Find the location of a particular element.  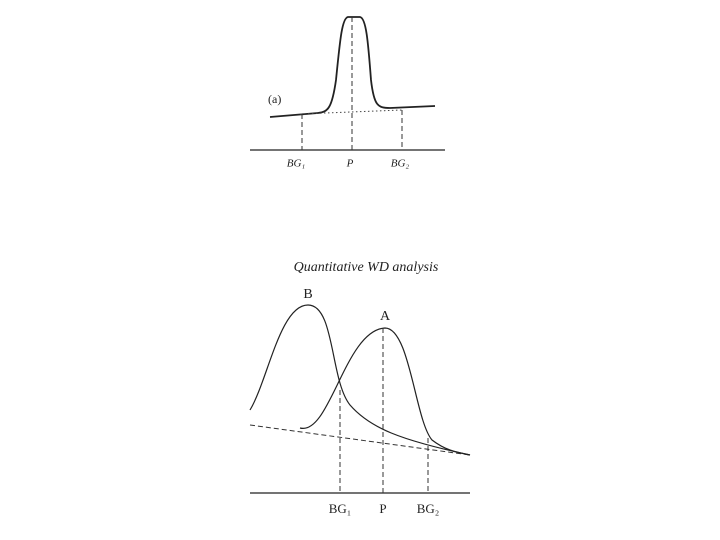

curve-b is located at coordinates (360, 380).